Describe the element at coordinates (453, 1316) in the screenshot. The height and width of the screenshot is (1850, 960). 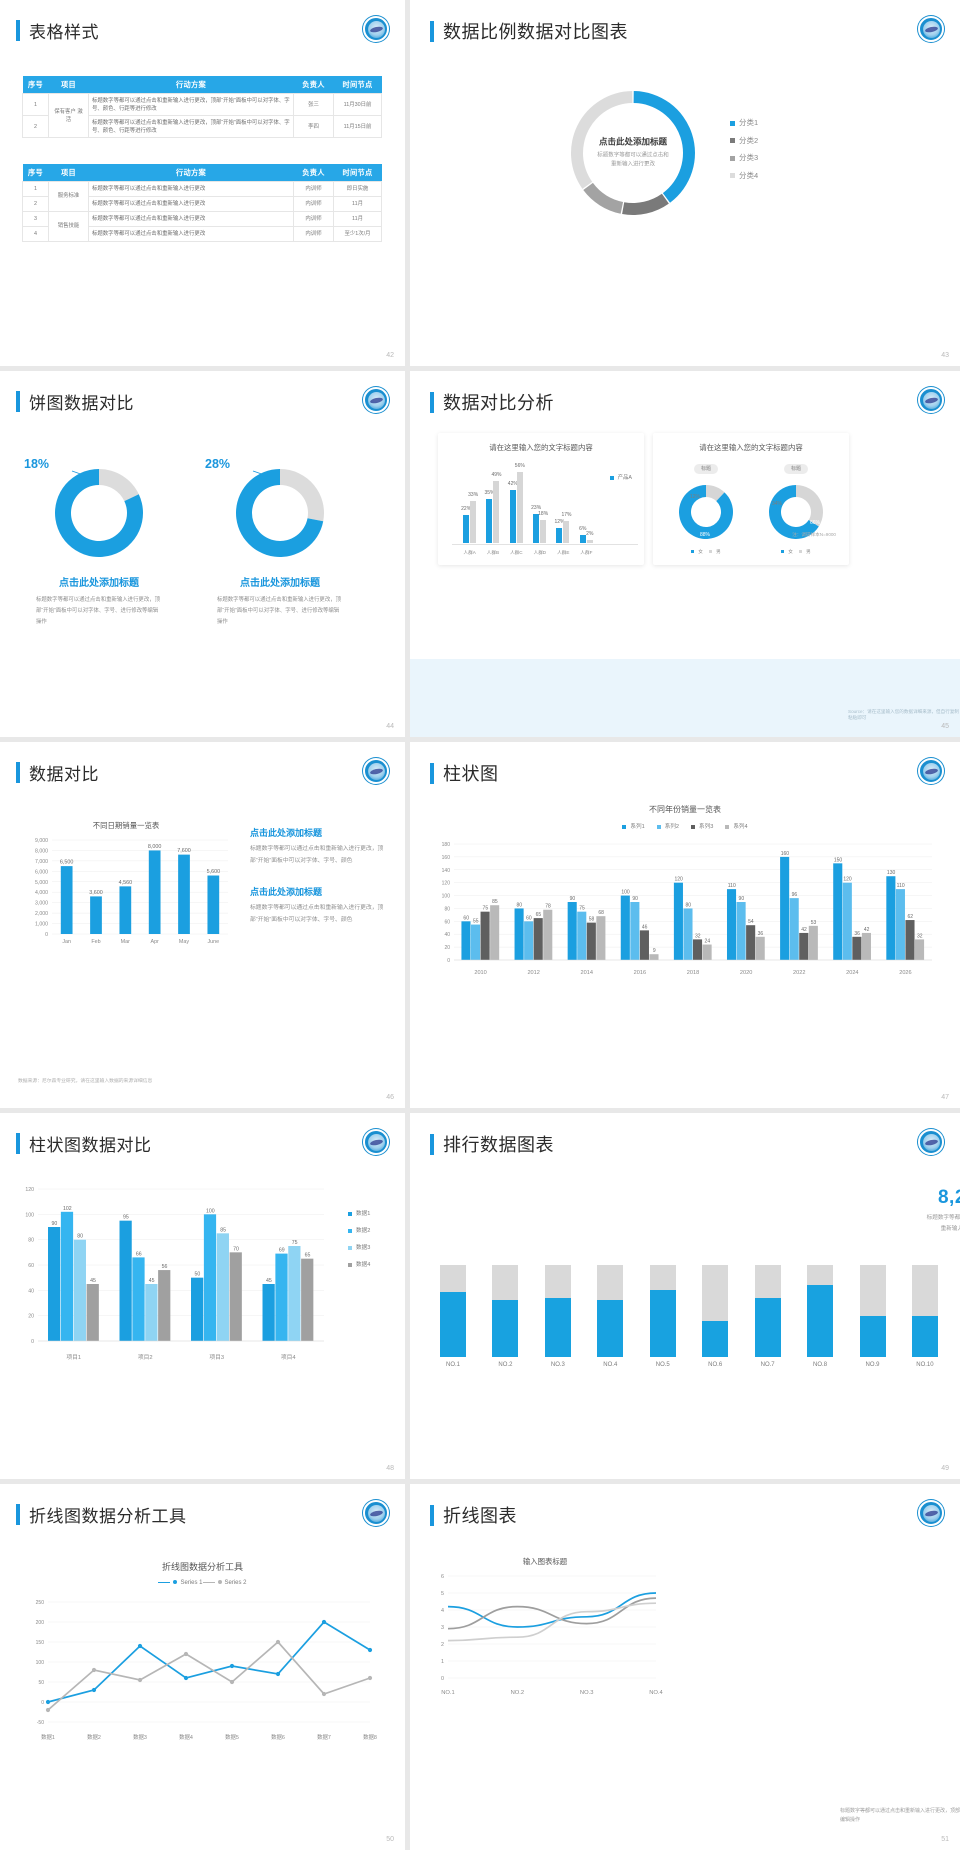
I see `ranking-column: NO.1` at that location.